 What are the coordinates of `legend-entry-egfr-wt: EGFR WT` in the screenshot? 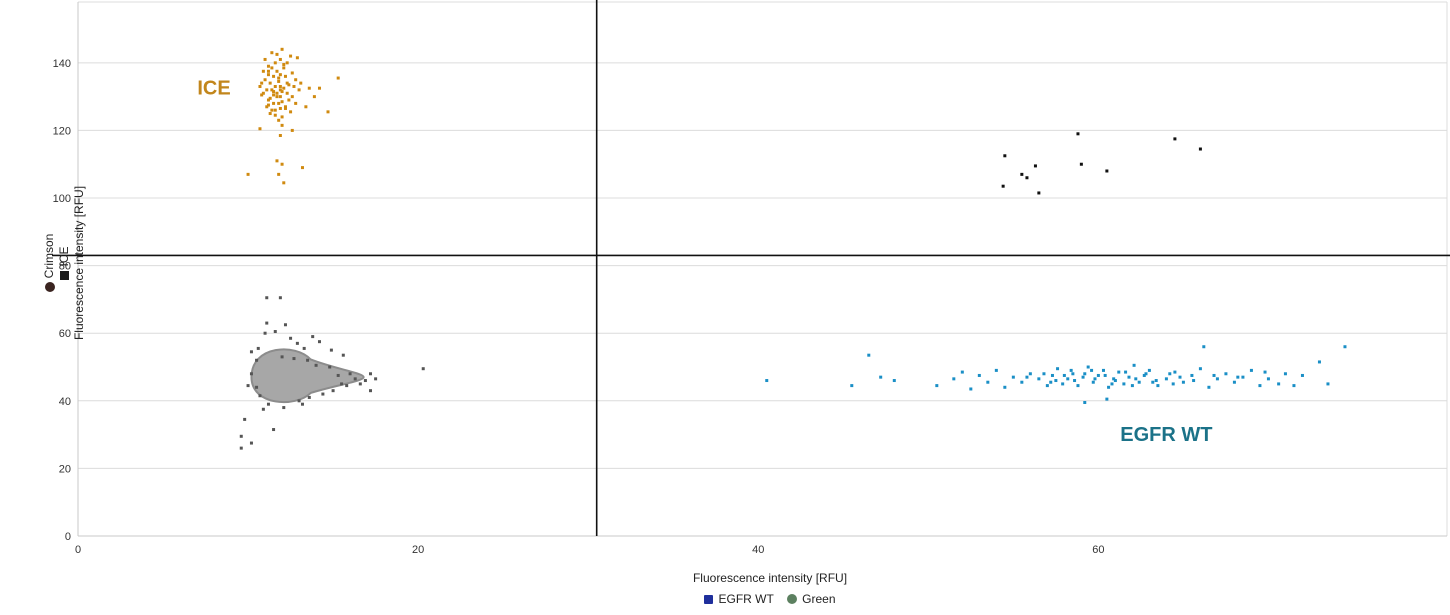 It's located at (739, 599).